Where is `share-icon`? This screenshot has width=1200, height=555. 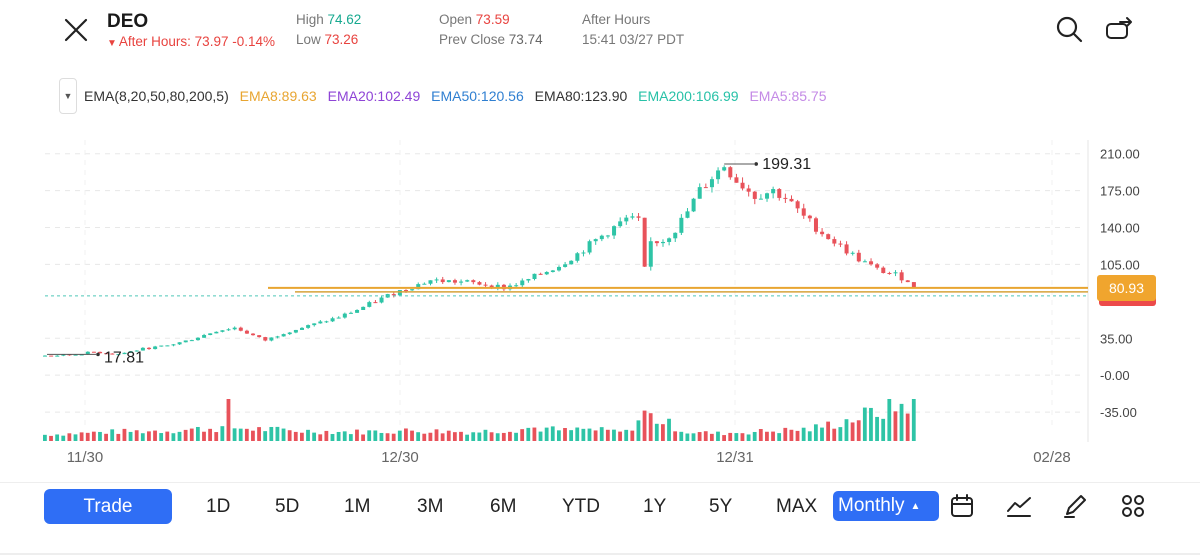 share-icon is located at coordinates (1119, 29).